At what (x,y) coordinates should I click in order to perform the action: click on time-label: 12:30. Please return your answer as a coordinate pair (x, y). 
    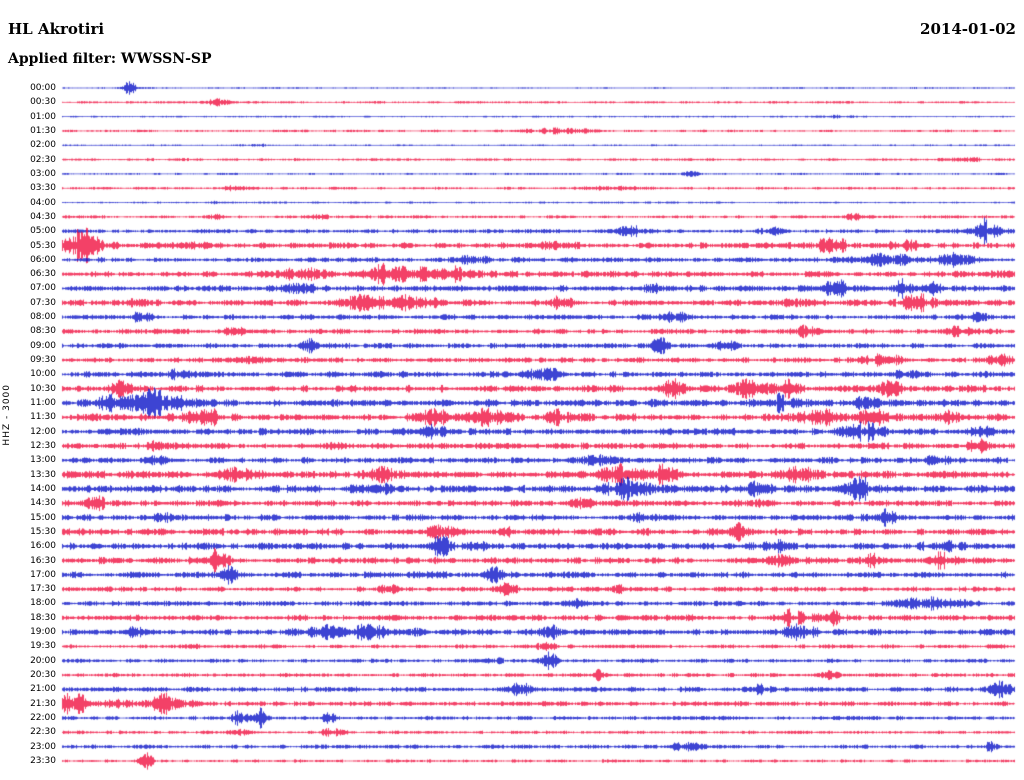
    Looking at the image, I should click on (43, 445).